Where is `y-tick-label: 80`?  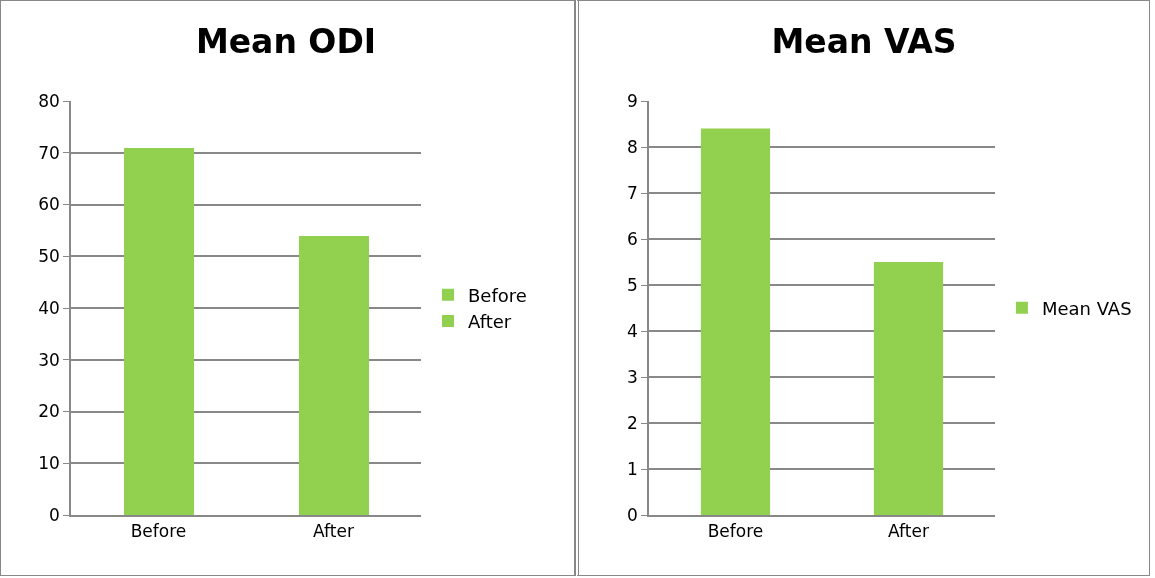
y-tick-label: 80 is located at coordinates (49, 100).